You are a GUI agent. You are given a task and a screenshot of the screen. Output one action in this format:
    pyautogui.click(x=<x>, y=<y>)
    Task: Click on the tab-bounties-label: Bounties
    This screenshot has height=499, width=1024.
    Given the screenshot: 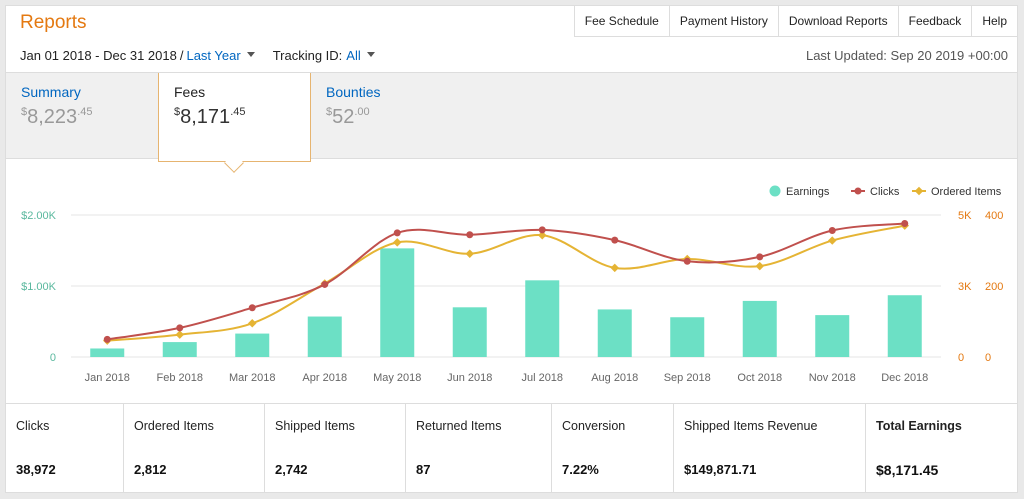 What is the action you would take?
    pyautogui.click(x=353, y=92)
    